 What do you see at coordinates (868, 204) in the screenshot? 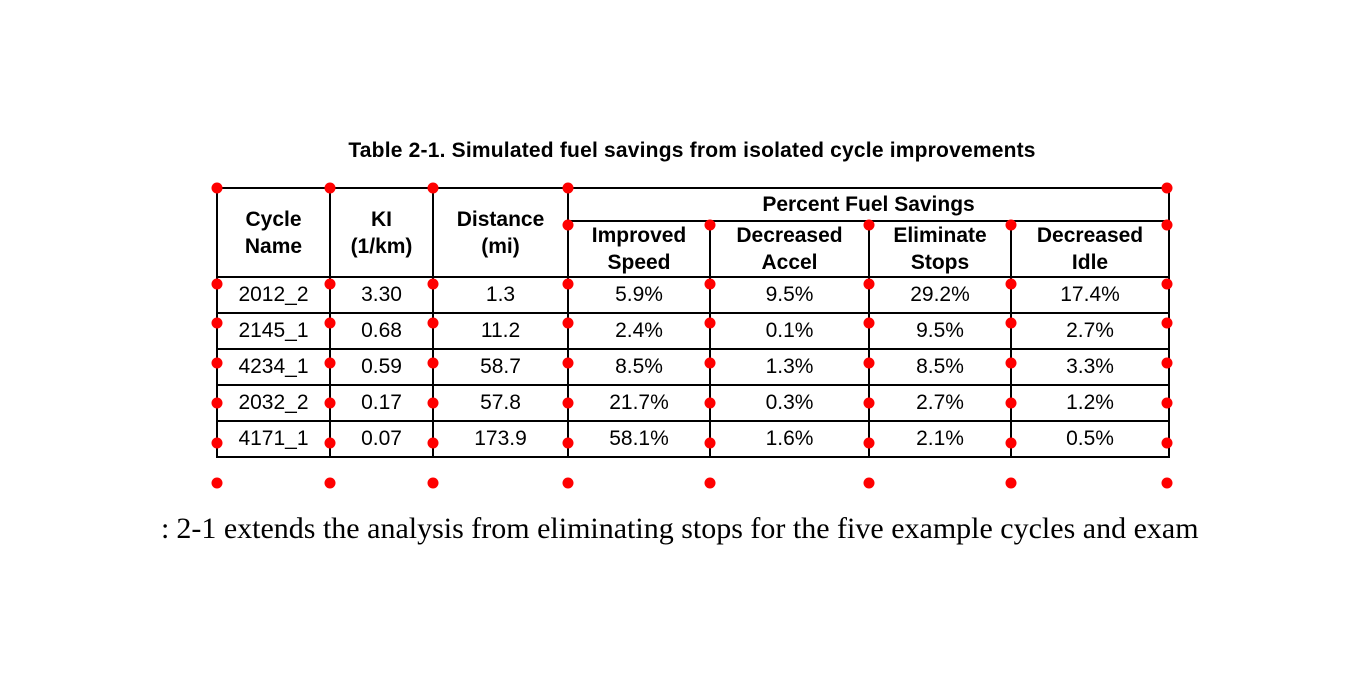
I see `col-group-header-percent-fuel-savings: Percent Fuel Savings` at bounding box center [868, 204].